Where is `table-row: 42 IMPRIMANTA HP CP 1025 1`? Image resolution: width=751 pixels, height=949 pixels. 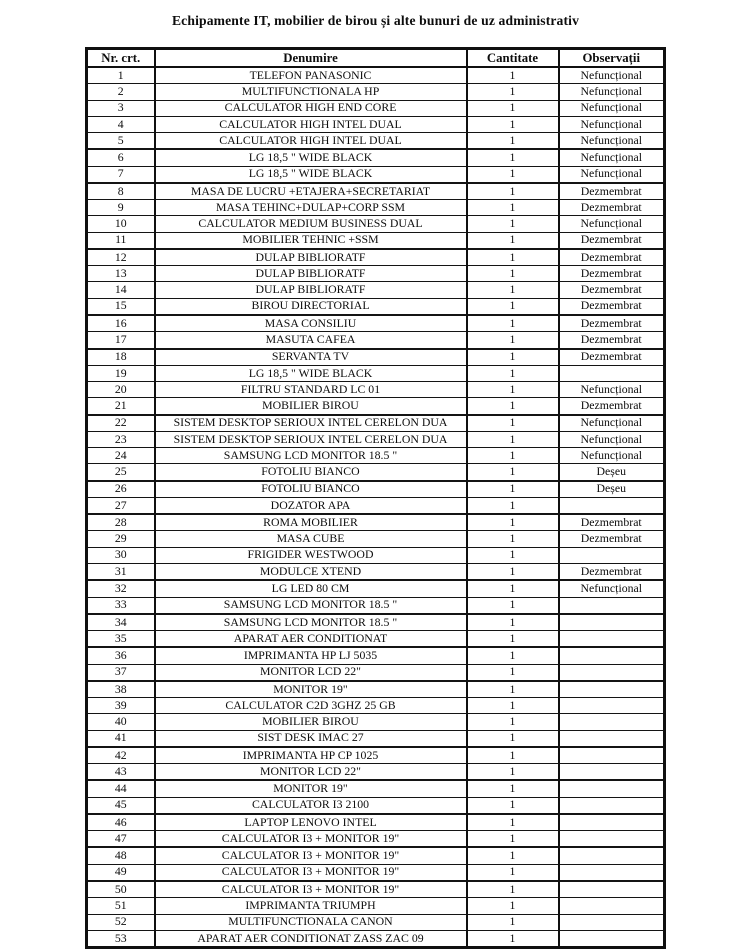 table-row: 42 IMPRIMANTA HP CP 1025 1 is located at coordinates (375, 755).